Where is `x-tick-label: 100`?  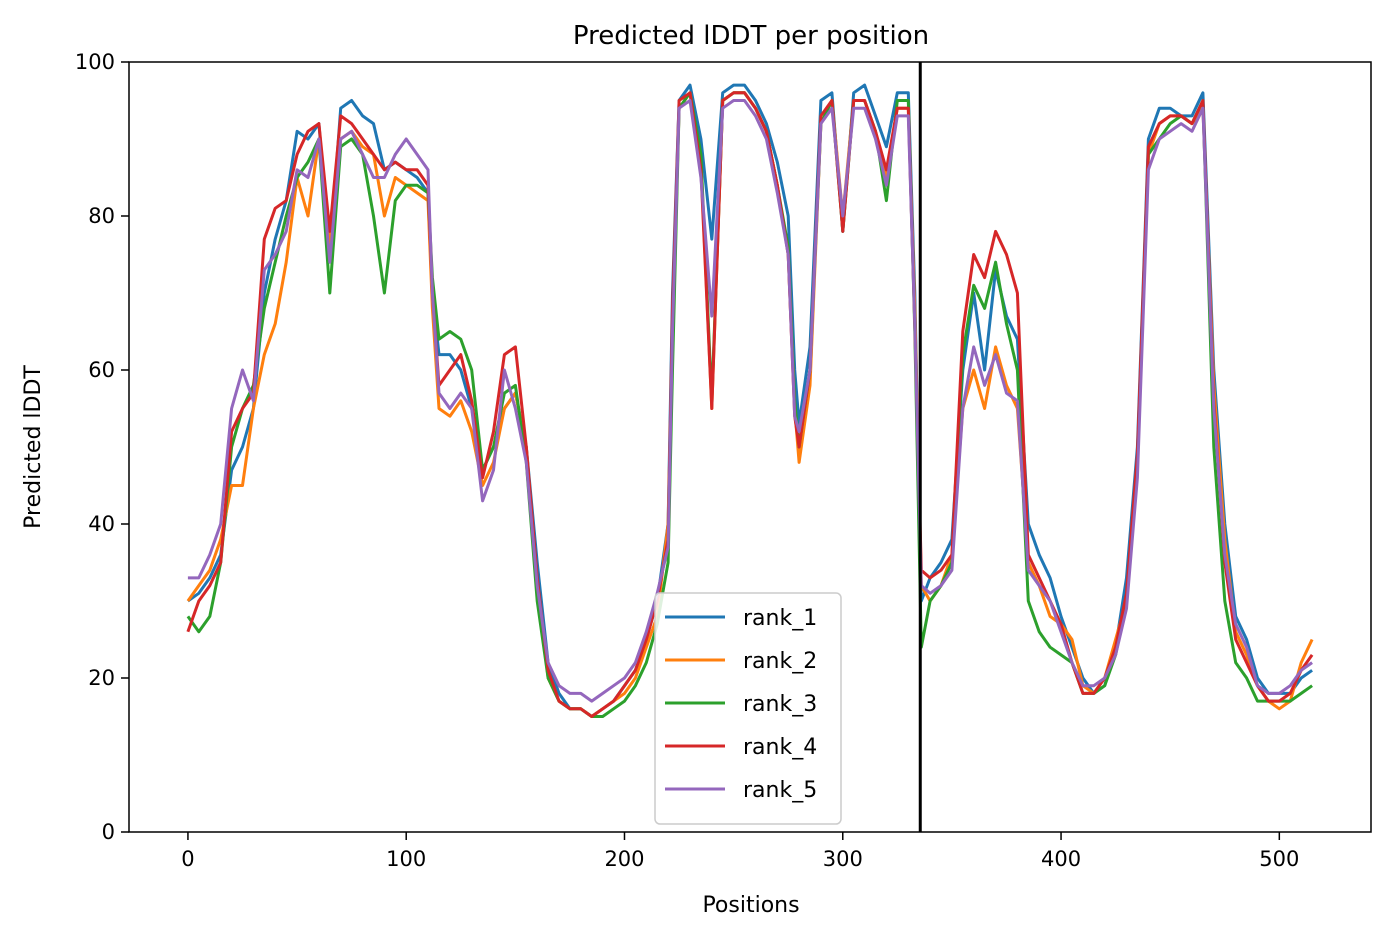 x-tick-label: 100 is located at coordinates (406, 859).